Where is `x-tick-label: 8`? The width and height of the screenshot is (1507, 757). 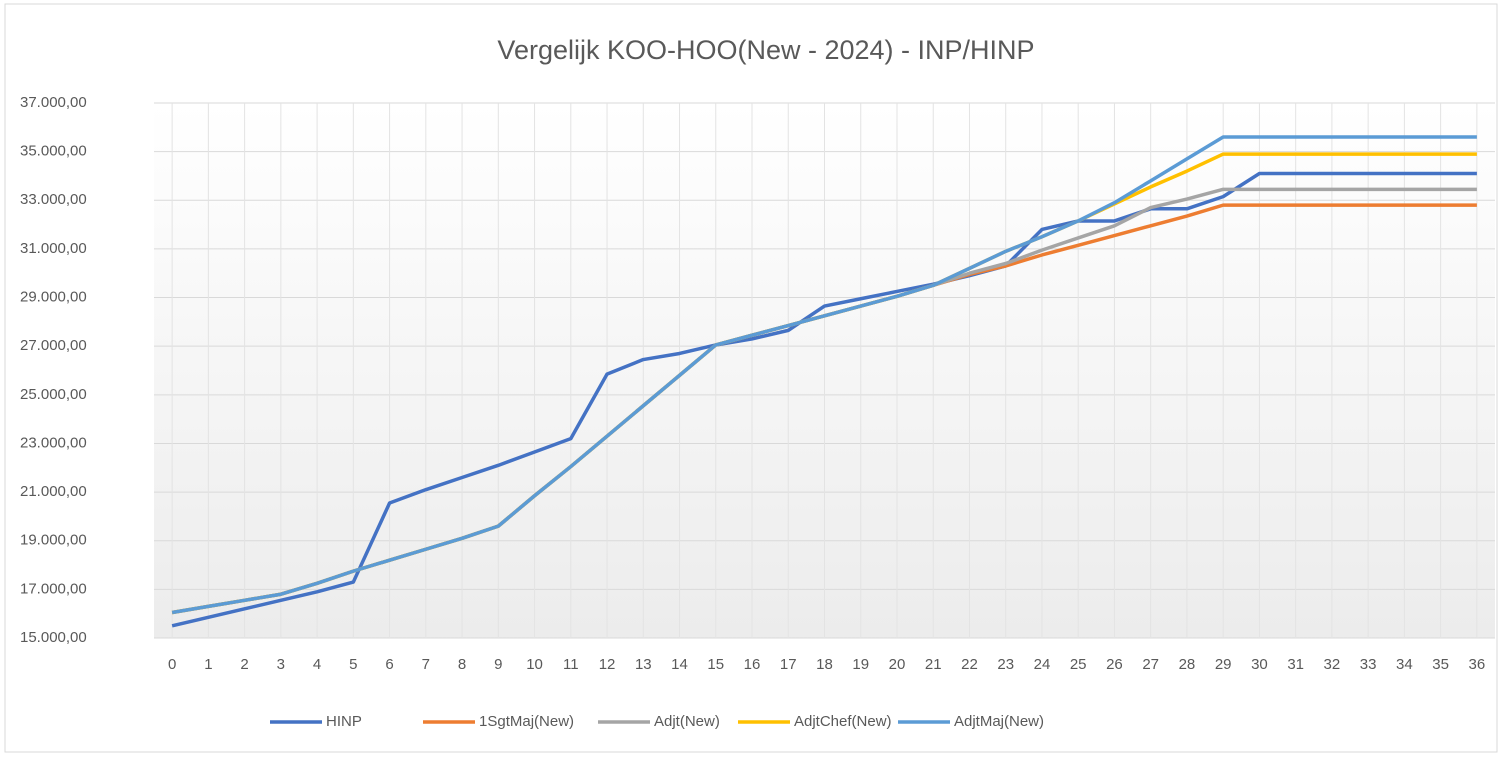
x-tick-label: 8 is located at coordinates (462, 664).